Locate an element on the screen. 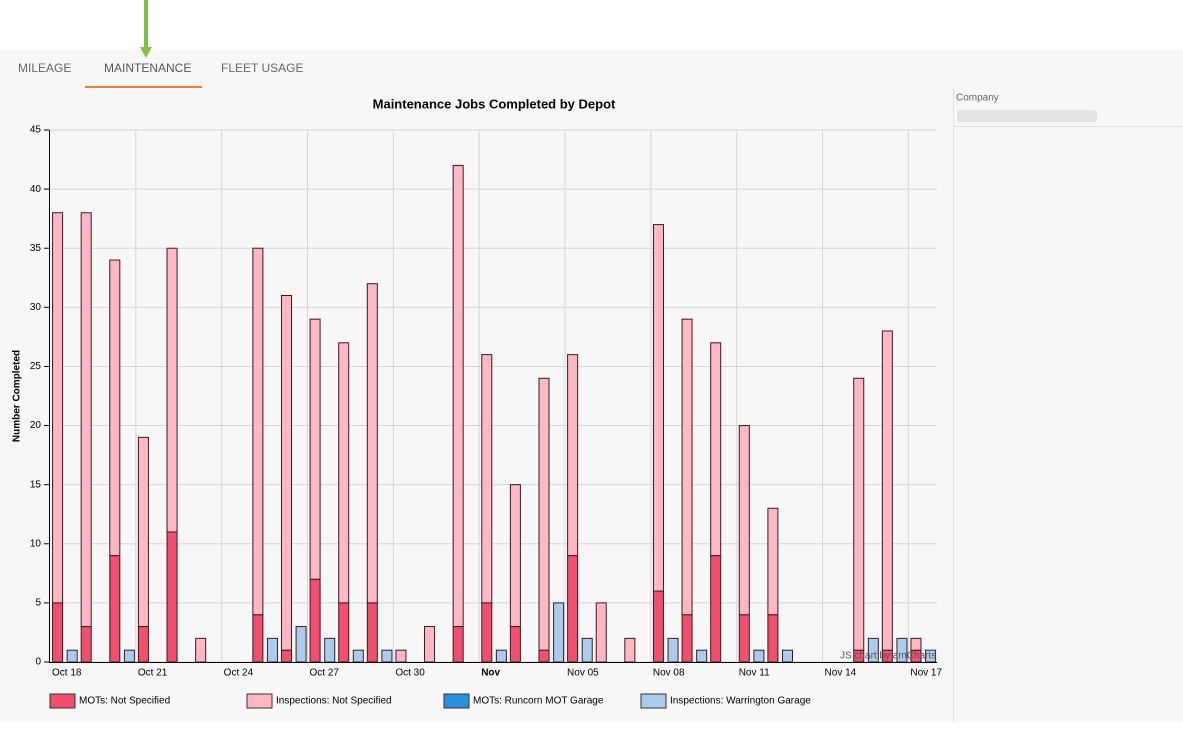 This screenshot has width=1183, height=729. x-tick-label: Oct 24 is located at coordinates (239, 673).